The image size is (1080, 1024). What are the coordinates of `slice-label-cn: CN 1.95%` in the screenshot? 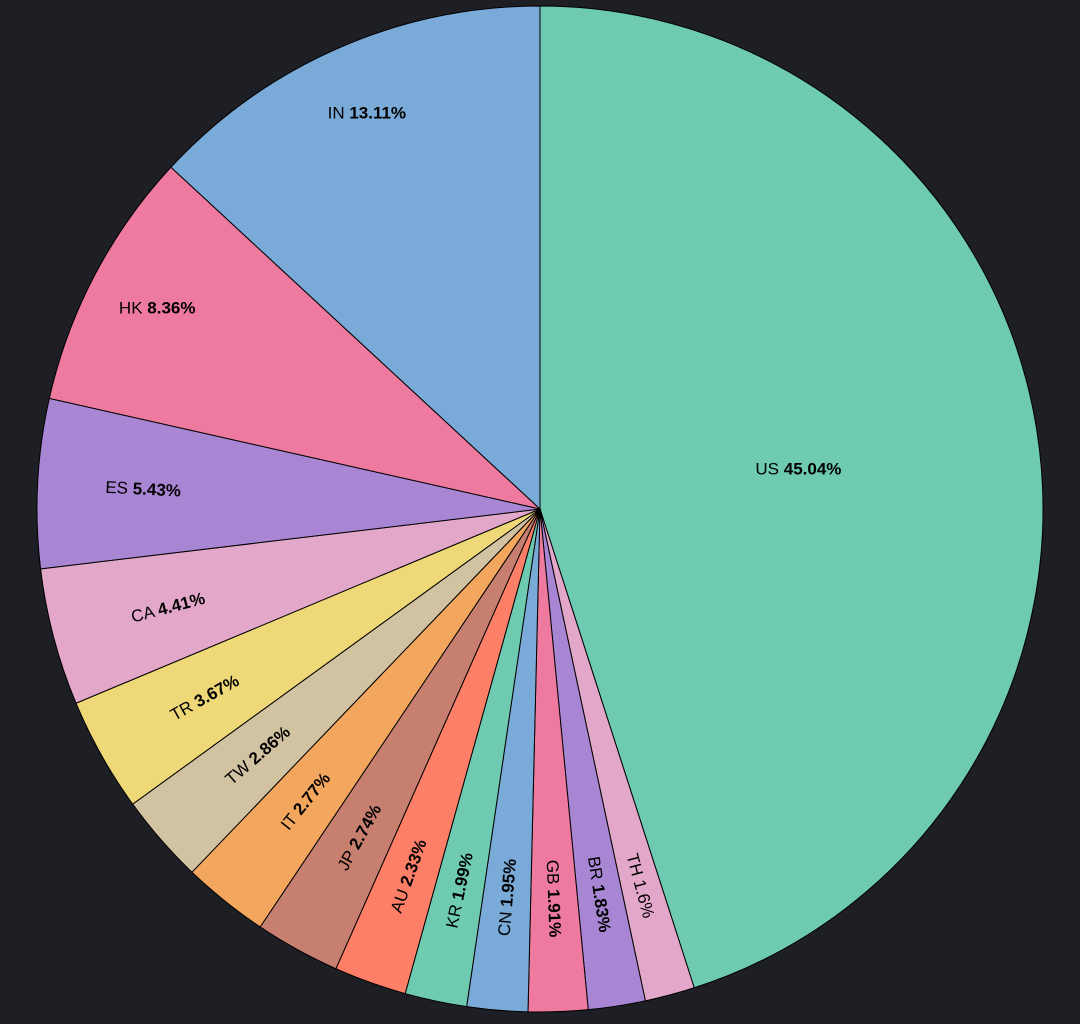 It's located at (507, 897).